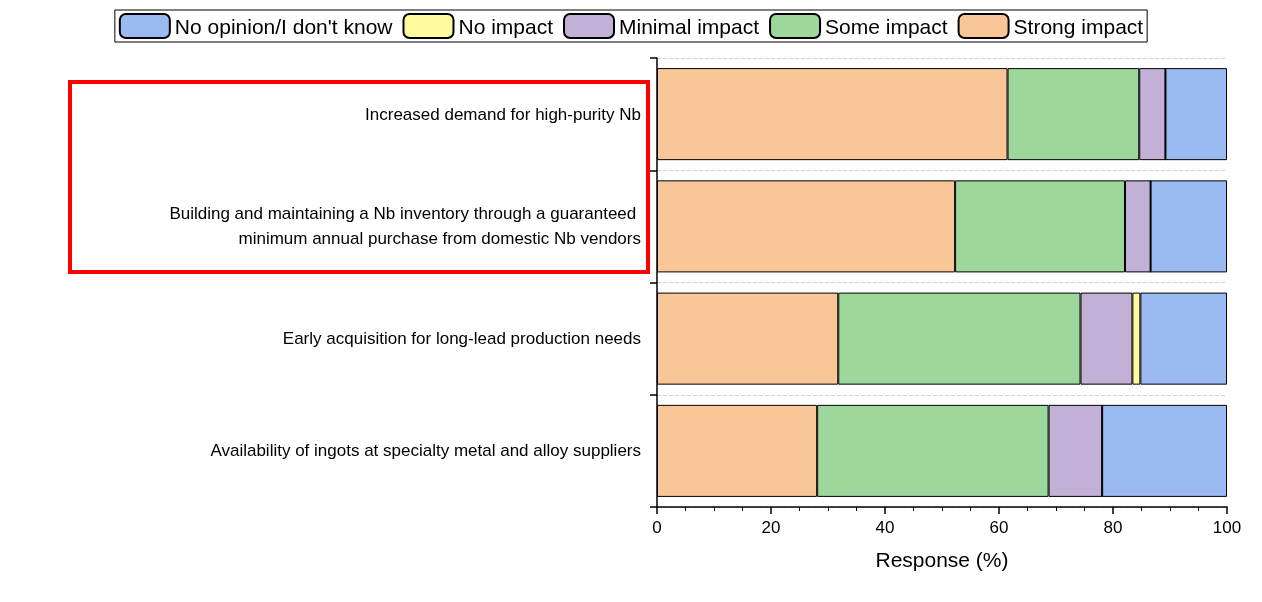 The width and height of the screenshot is (1262, 602). Describe the element at coordinates (657, 527) in the screenshot. I see `x-tick-label: 0` at that location.